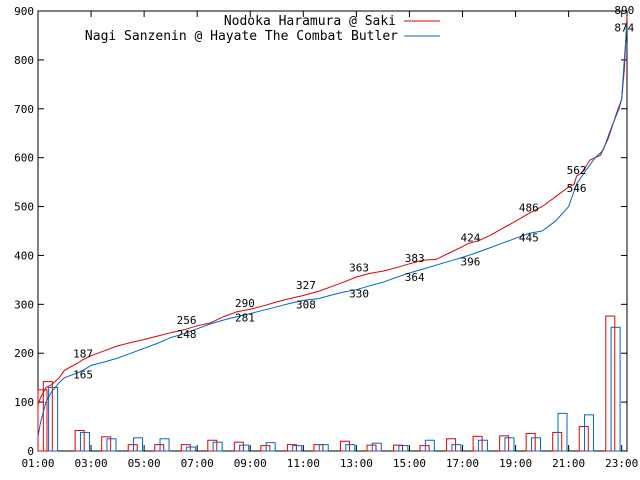 This screenshot has width=640, height=480. Describe the element at coordinates (306, 285) in the screenshot. I see `data-label: 327` at that location.